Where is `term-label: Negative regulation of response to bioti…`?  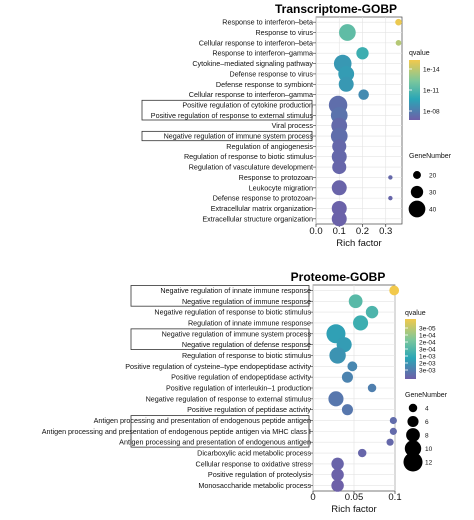
term-label: Negative regulation of response to bioti… is located at coordinates (232, 312).